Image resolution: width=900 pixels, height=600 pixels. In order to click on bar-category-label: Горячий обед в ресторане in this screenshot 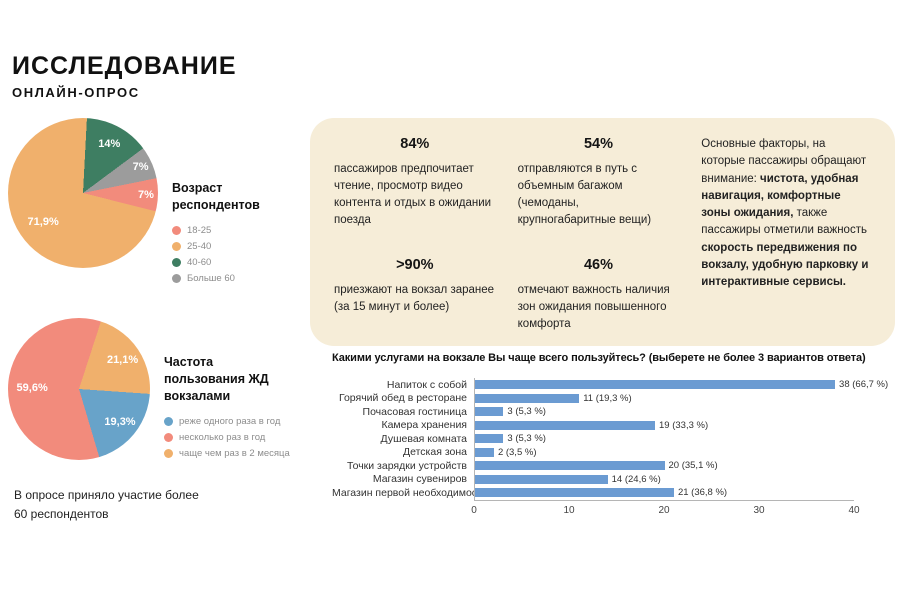, I will do `click(402, 398)`.